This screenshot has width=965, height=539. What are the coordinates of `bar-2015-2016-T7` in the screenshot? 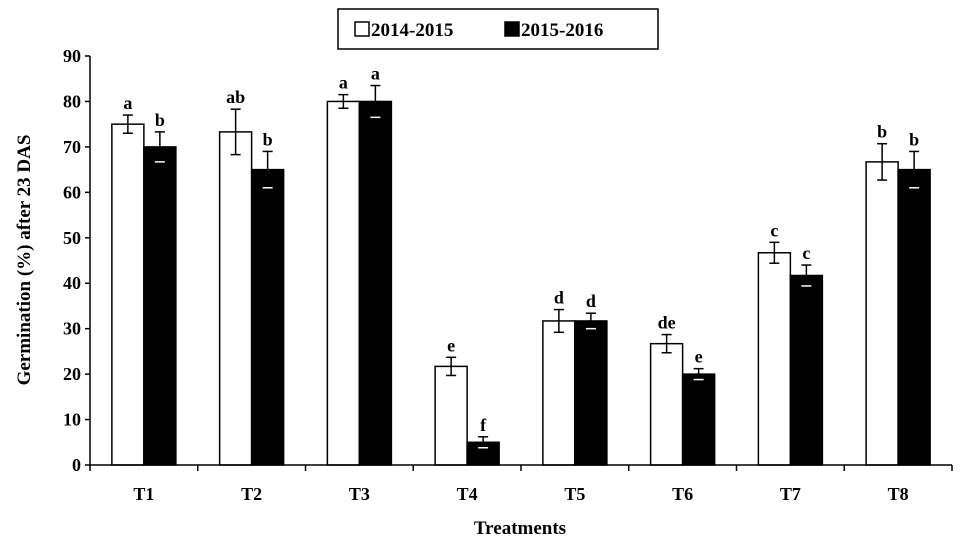 It's located at (806, 370).